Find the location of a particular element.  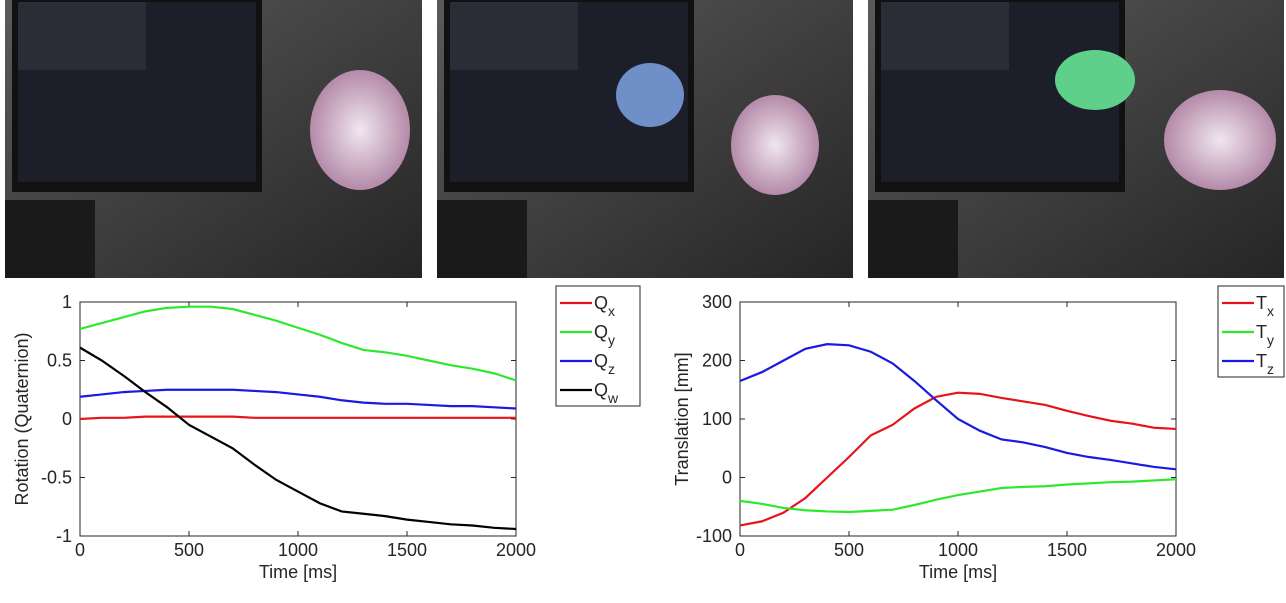

y-tick-label: 100 is located at coordinates (717, 419).